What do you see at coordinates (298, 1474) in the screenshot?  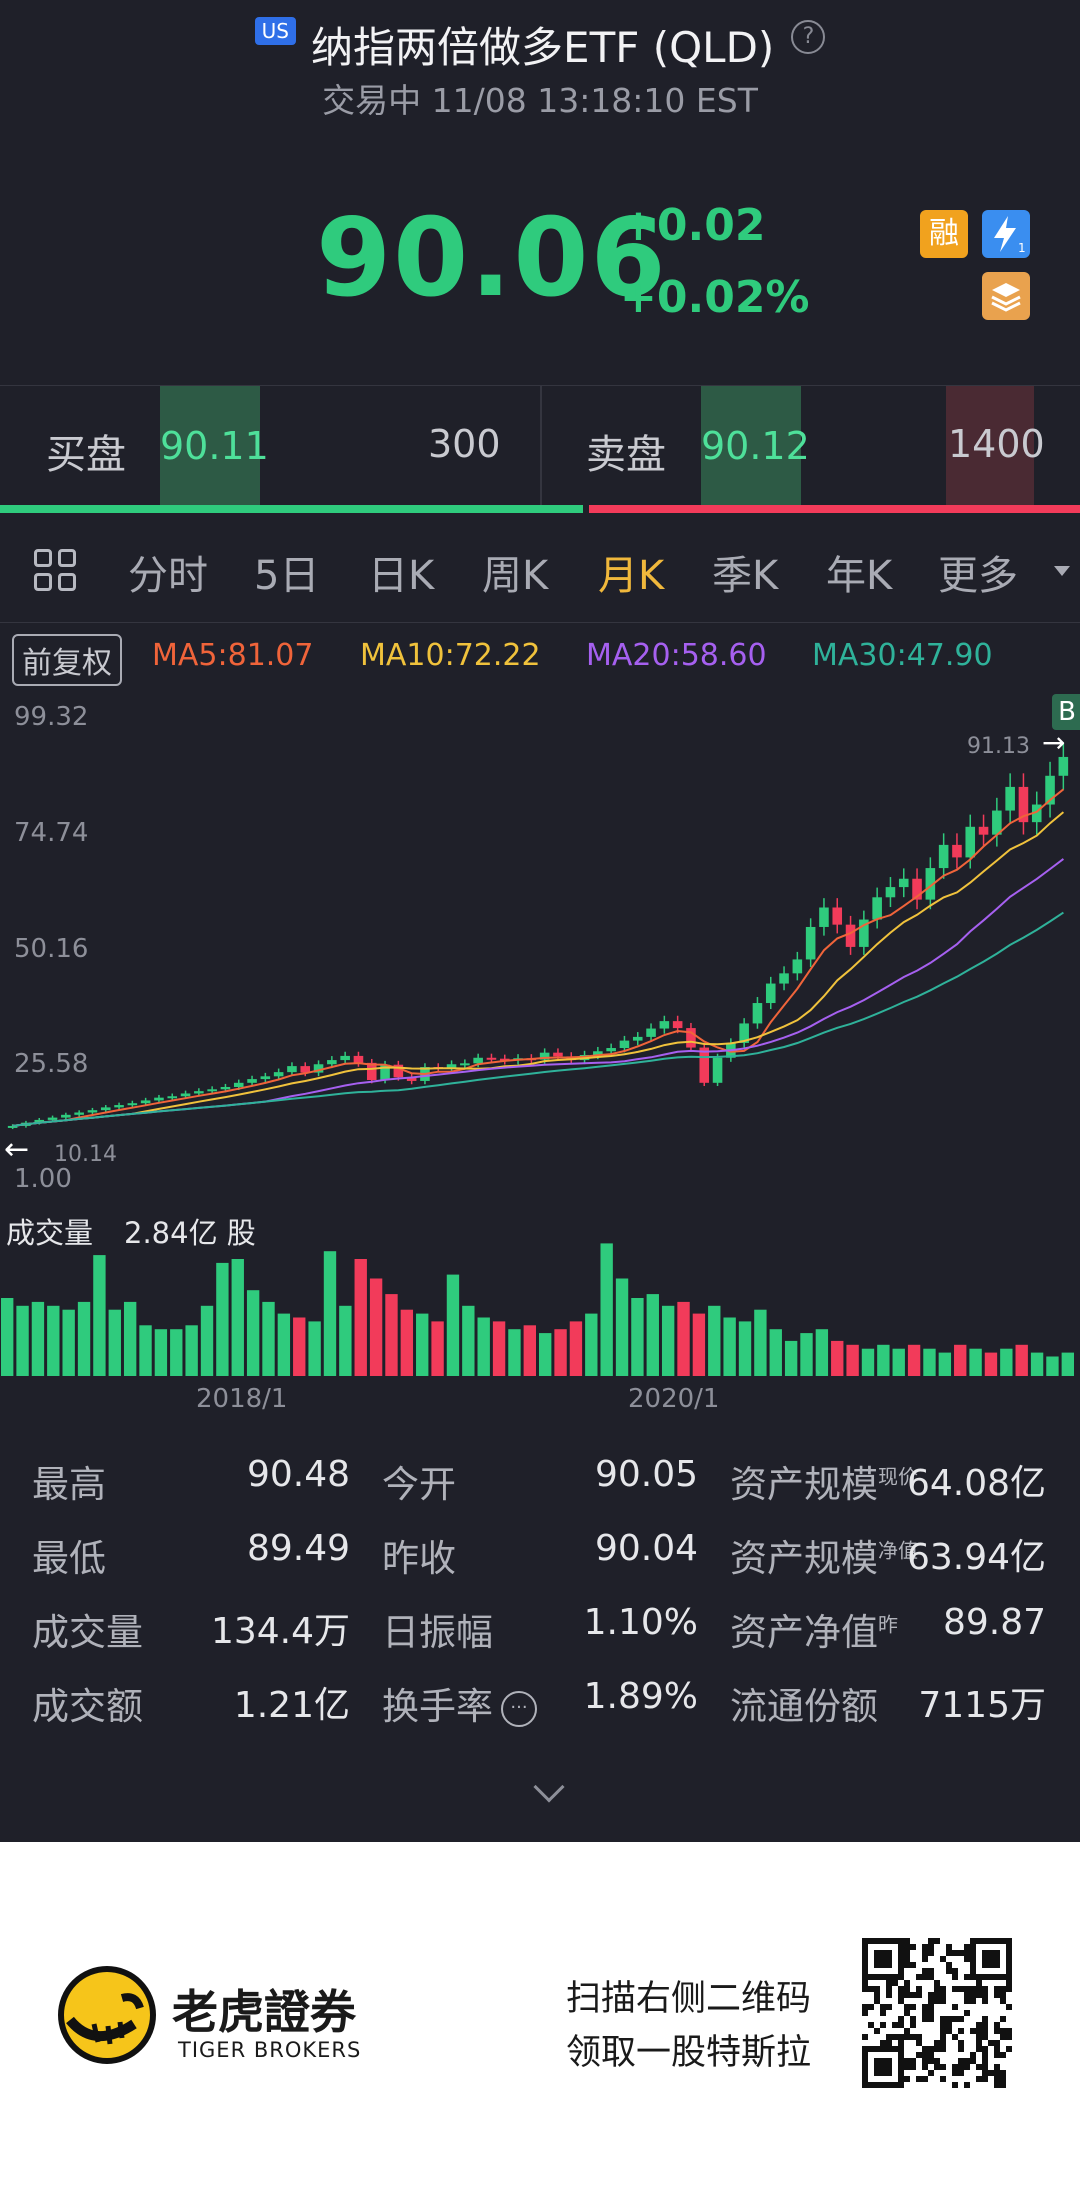 I see `stat-value: 90.48` at bounding box center [298, 1474].